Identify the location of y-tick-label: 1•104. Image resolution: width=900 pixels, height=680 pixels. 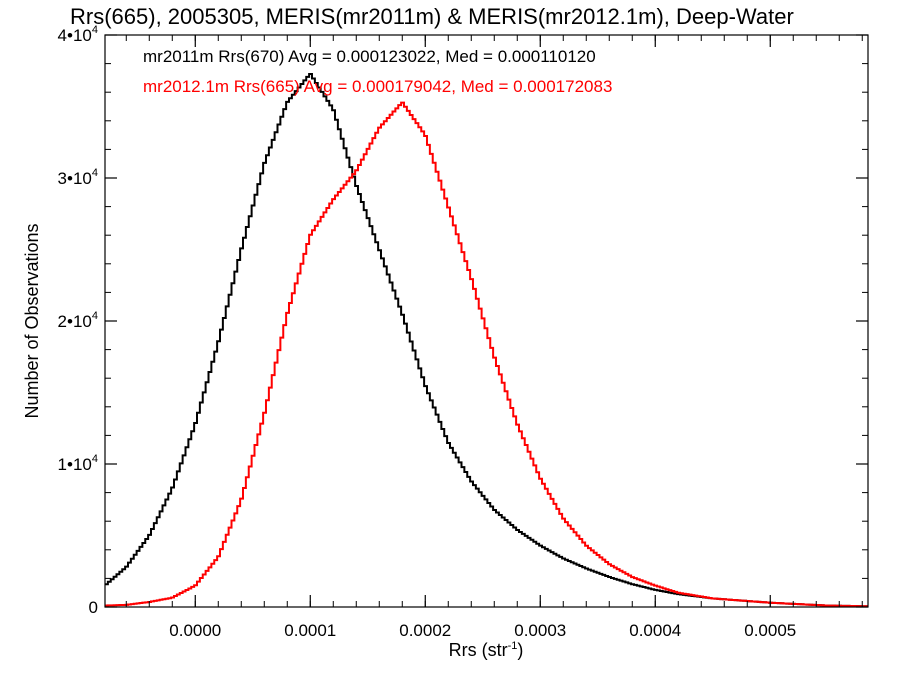
(78, 463).